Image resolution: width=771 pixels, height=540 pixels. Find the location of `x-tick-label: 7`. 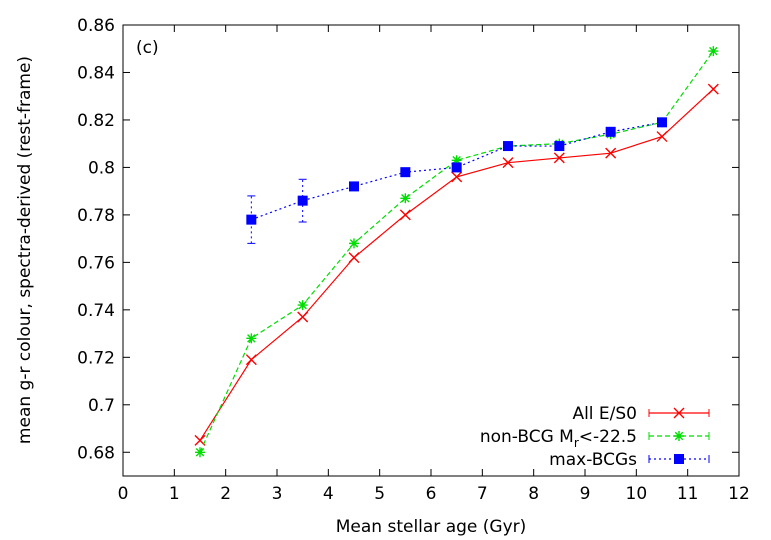

x-tick-label: 7 is located at coordinates (482, 494).